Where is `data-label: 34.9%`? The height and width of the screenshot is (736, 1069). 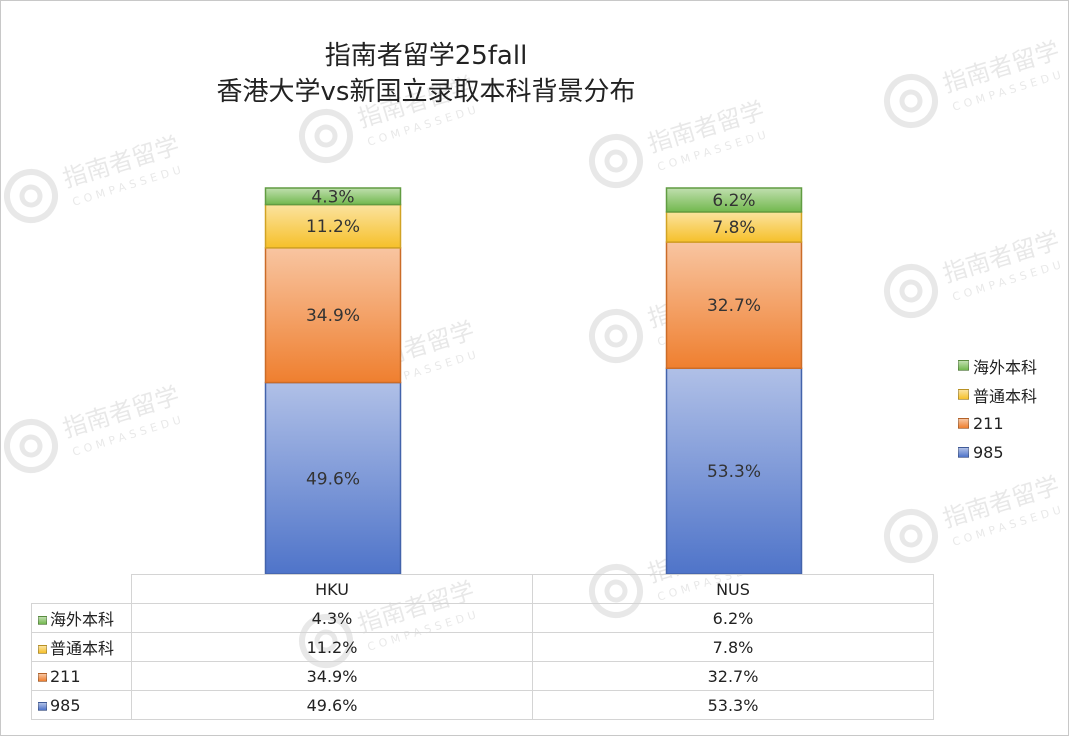
data-label: 34.9% is located at coordinates (333, 316).